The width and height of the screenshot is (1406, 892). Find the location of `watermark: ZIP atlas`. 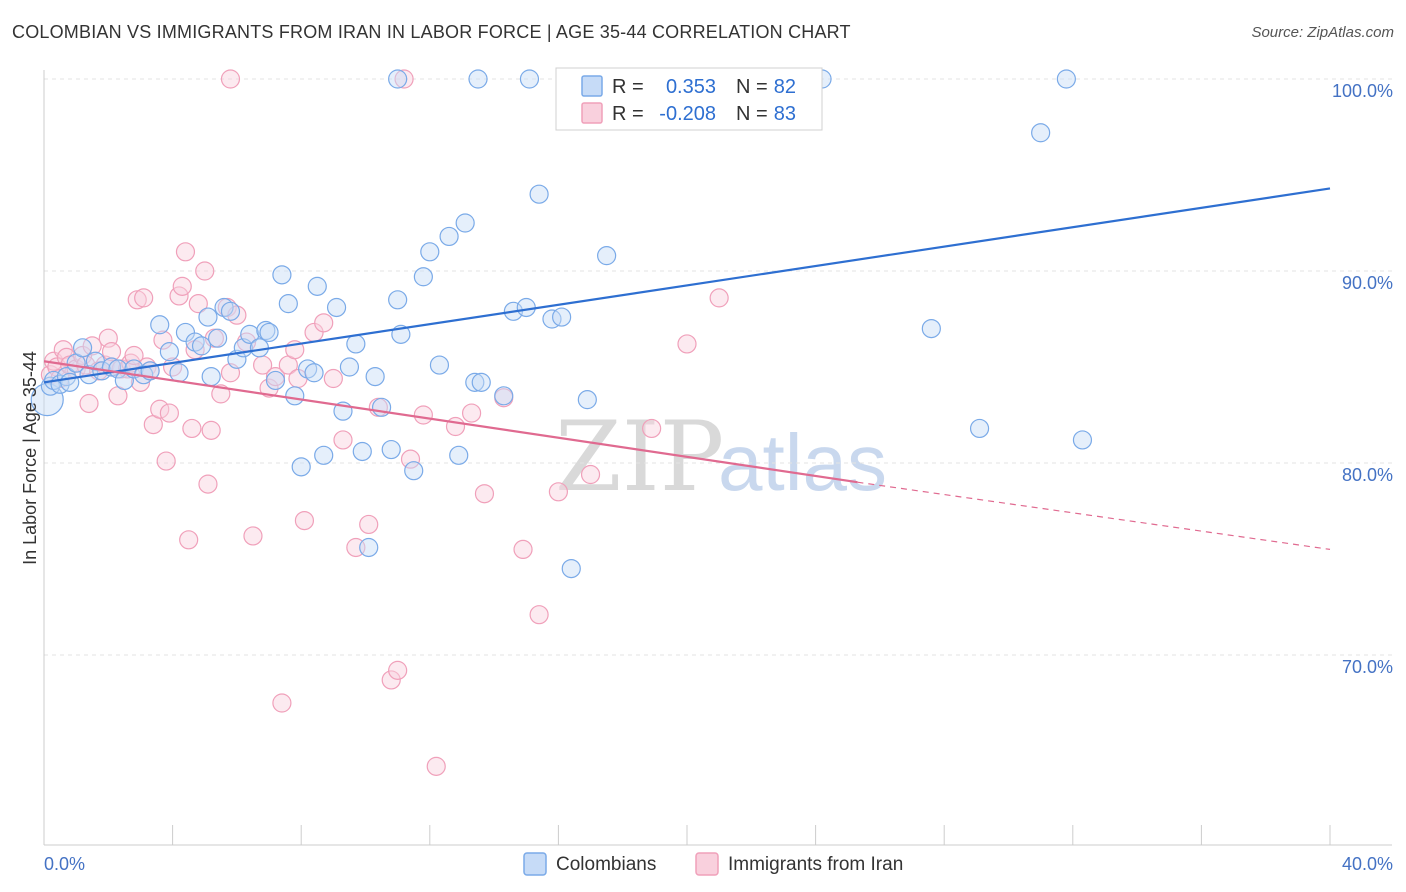

watermark: ZIP atlas is located at coordinates (721, 457).